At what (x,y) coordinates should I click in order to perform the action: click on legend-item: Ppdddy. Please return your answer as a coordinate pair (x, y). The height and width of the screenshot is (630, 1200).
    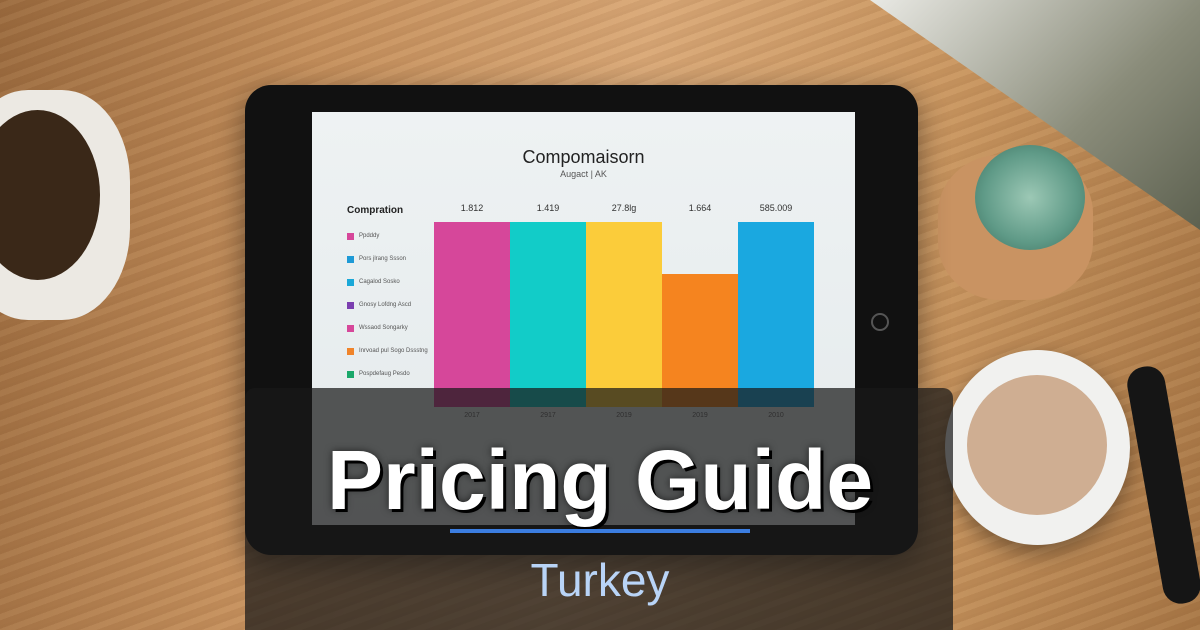
    Looking at the image, I should click on (363, 236).